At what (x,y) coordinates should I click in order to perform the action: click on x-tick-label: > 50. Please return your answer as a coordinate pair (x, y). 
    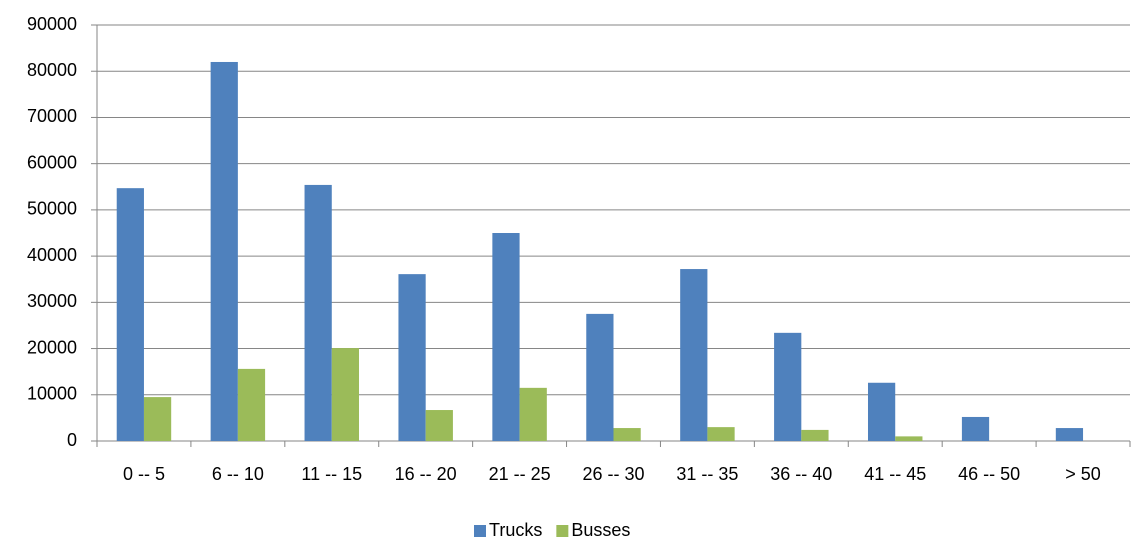
    Looking at the image, I should click on (1083, 474).